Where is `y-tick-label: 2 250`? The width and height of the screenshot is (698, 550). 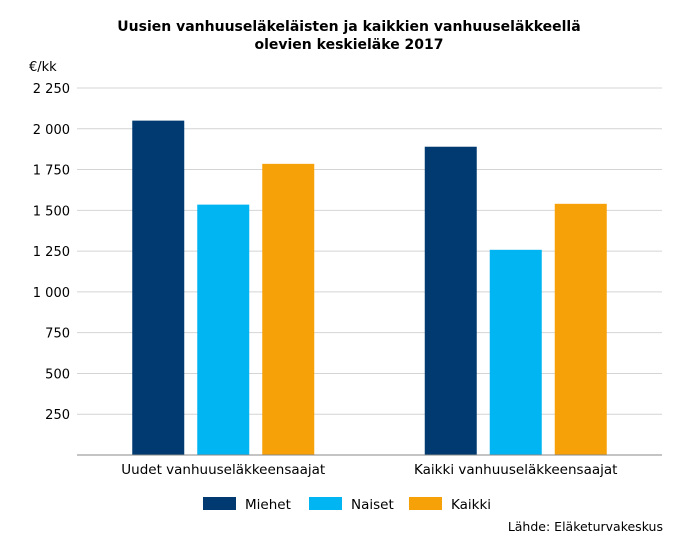
y-tick-label: 2 250 is located at coordinates (51, 89).